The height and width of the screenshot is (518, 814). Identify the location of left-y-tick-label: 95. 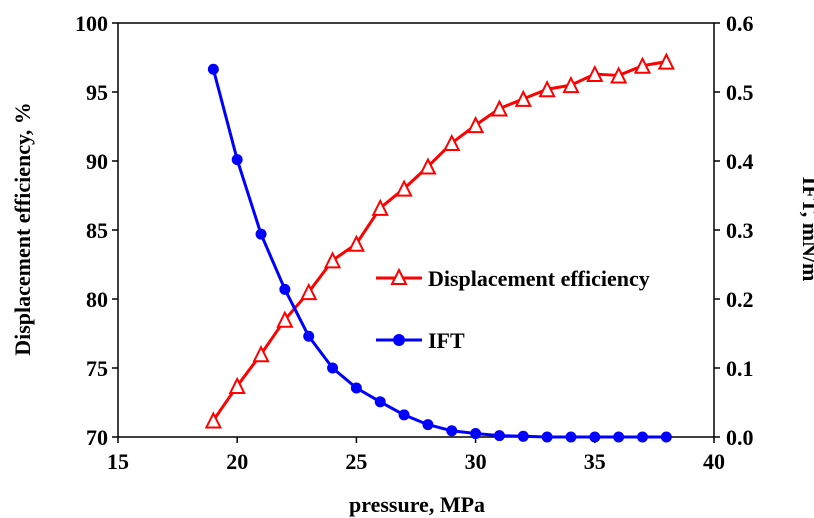
(97, 92).